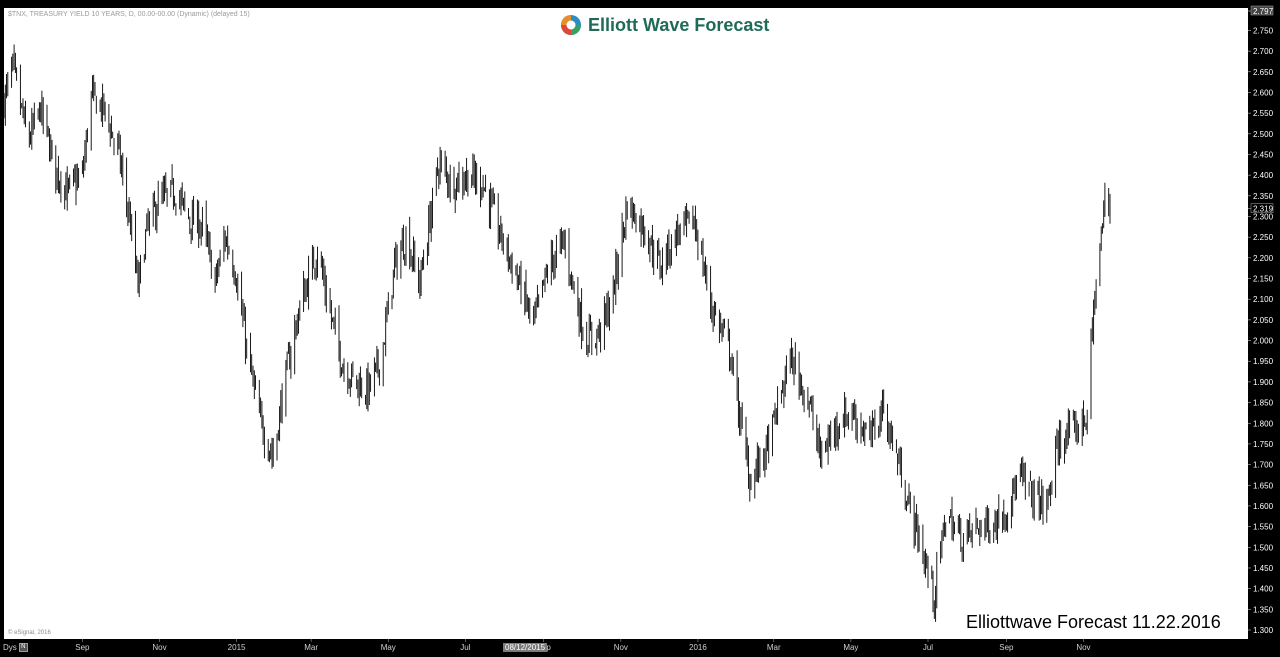 The height and width of the screenshot is (657, 1280). Describe the element at coordinates (1263, 92) in the screenshot. I see `y-tick-label: 2.600` at that location.